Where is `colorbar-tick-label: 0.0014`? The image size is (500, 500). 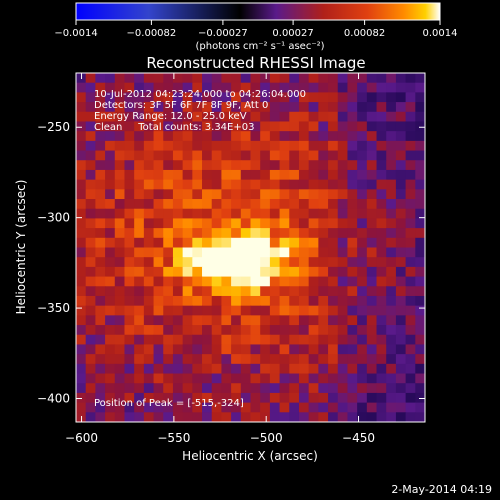
colorbar-tick-label: 0.0014 is located at coordinates (440, 33).